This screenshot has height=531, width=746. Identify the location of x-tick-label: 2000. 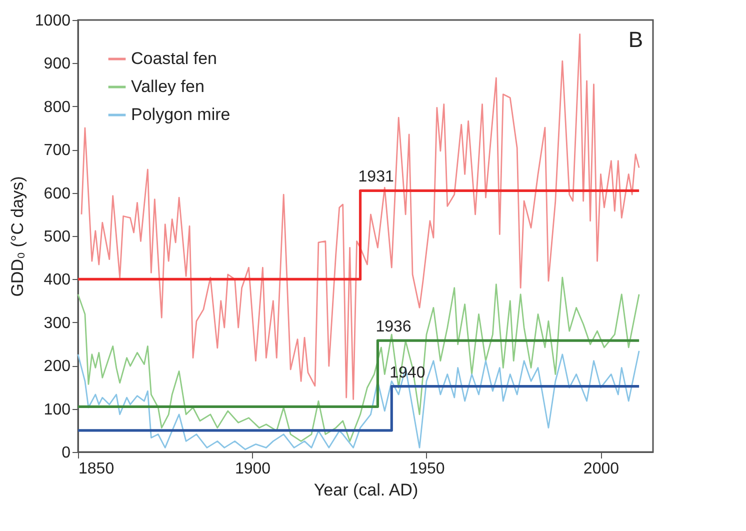
(601, 469).